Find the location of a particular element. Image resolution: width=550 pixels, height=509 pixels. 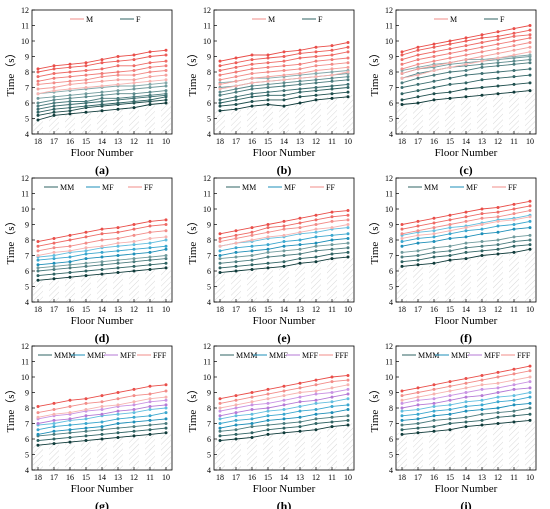

legend-label: MFF is located at coordinates (310, 355).